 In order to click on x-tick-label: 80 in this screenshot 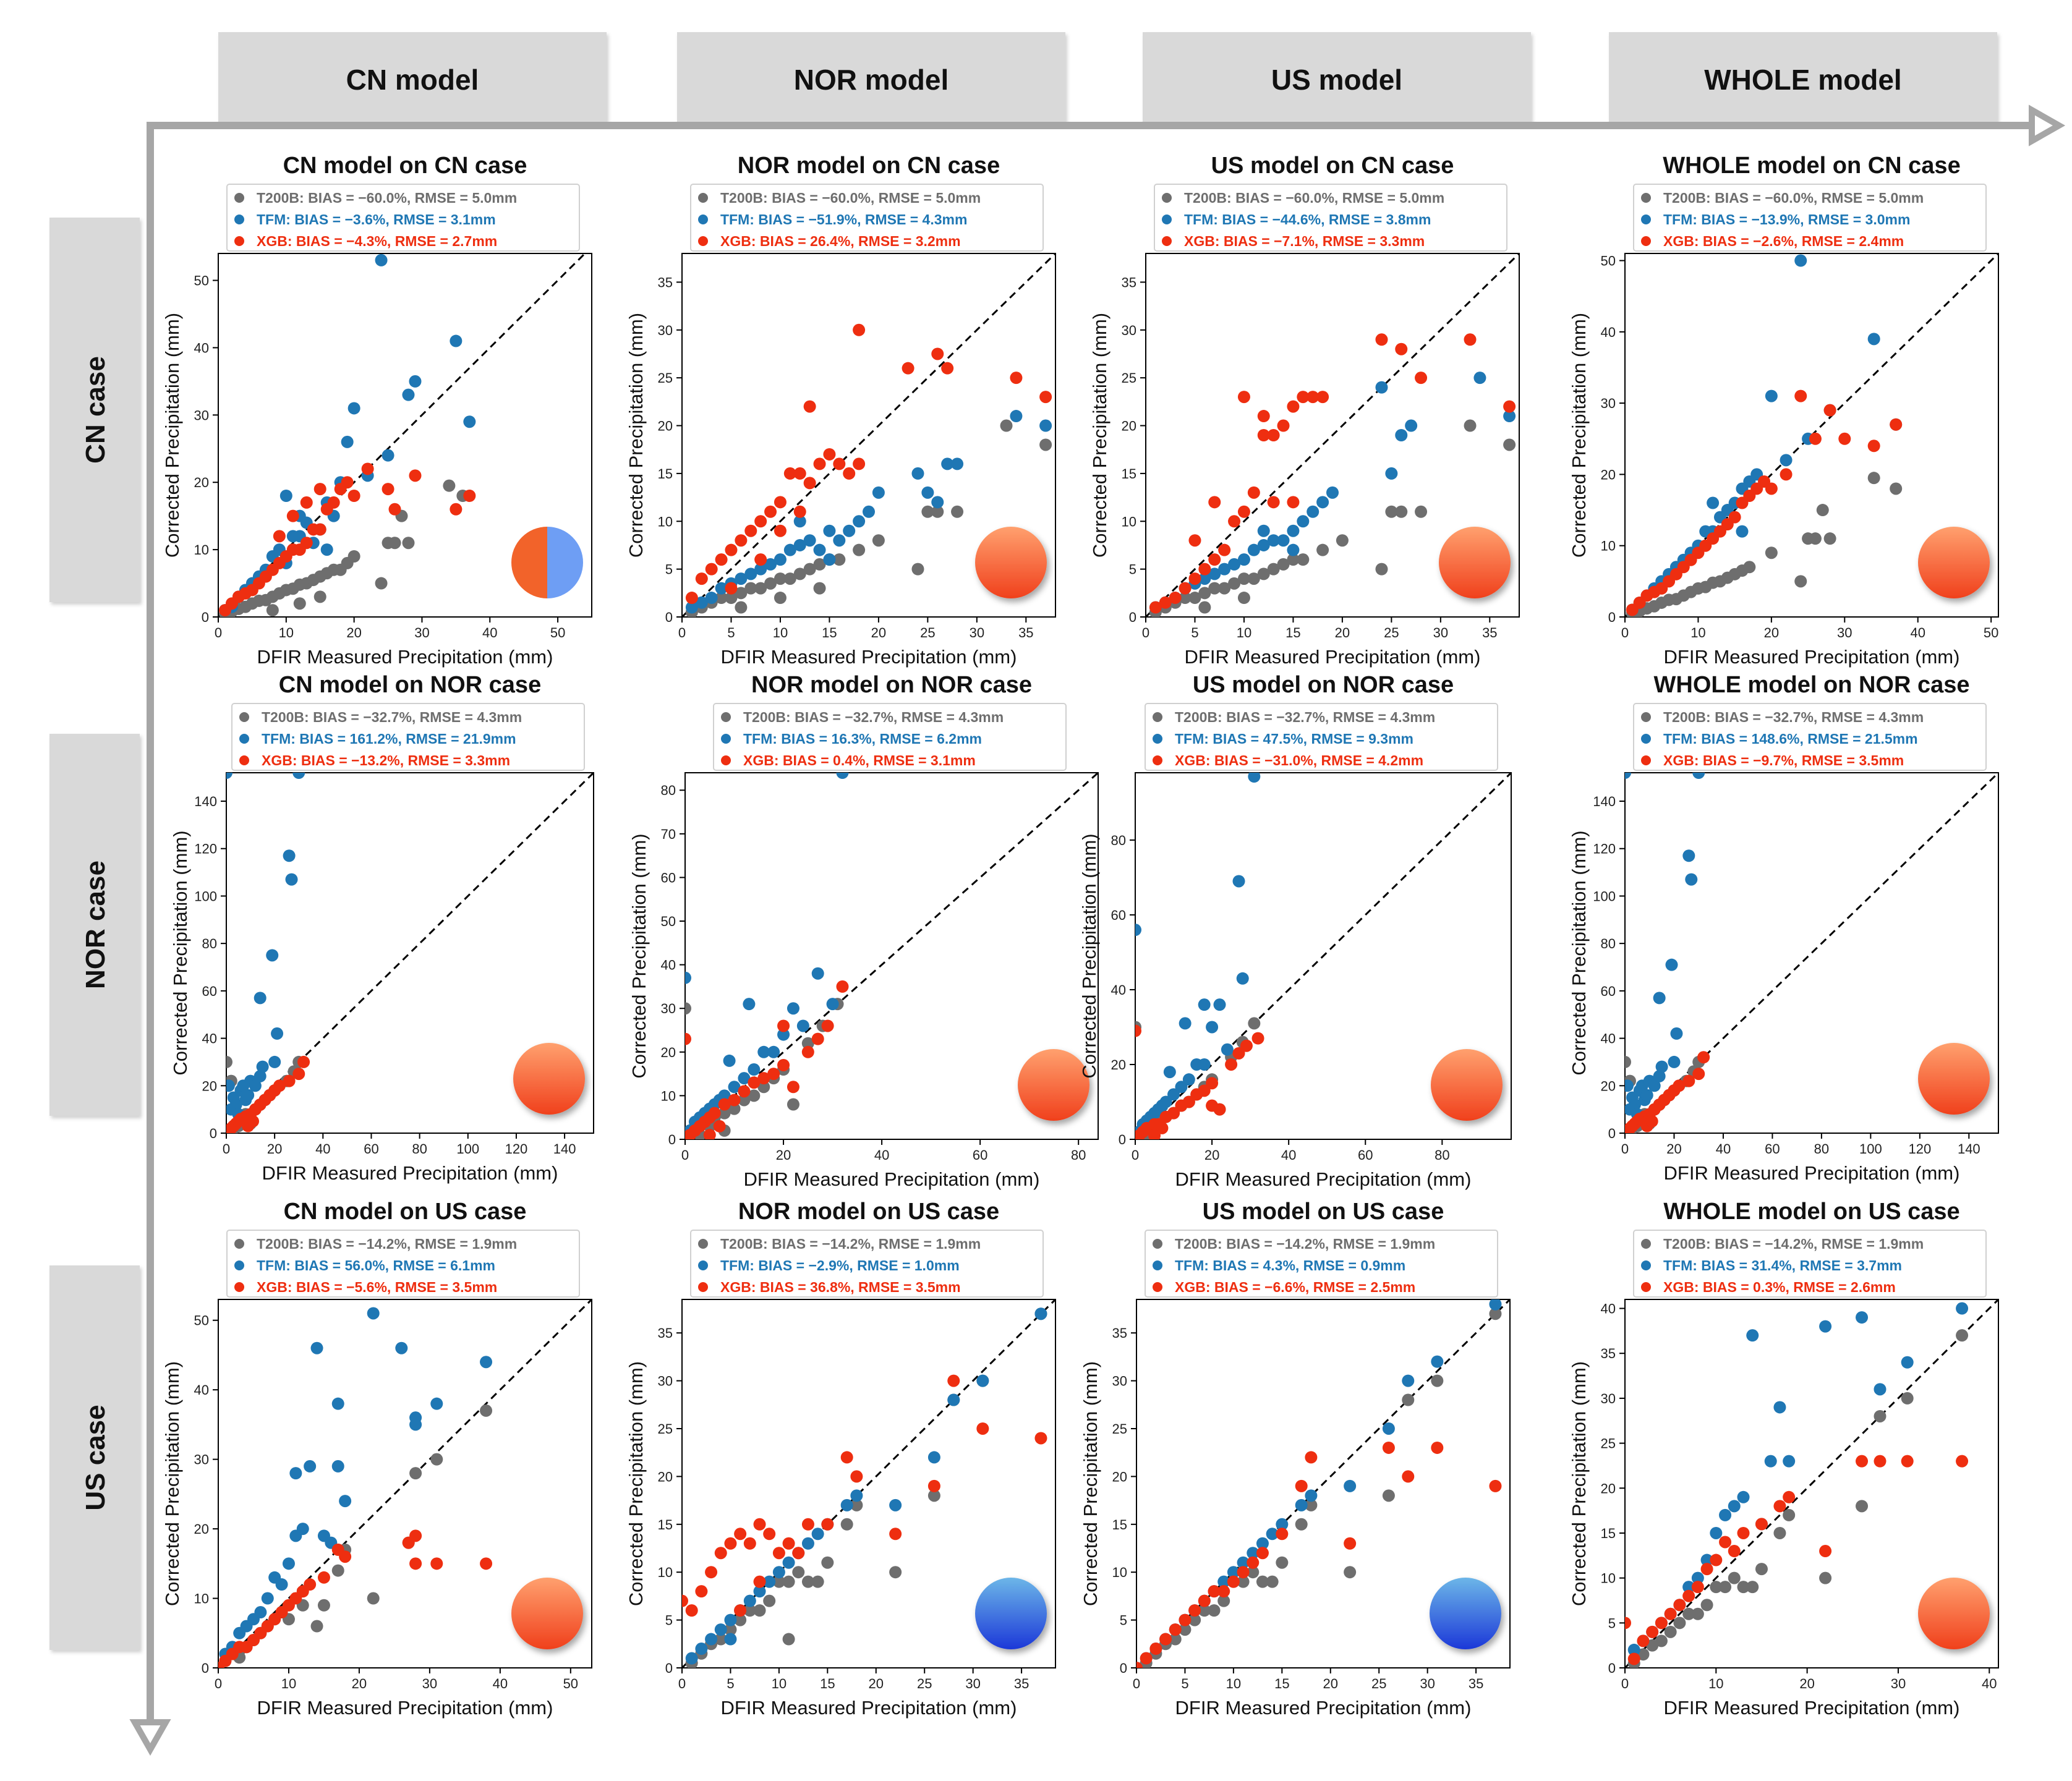, I will do `click(1442, 1155)`.